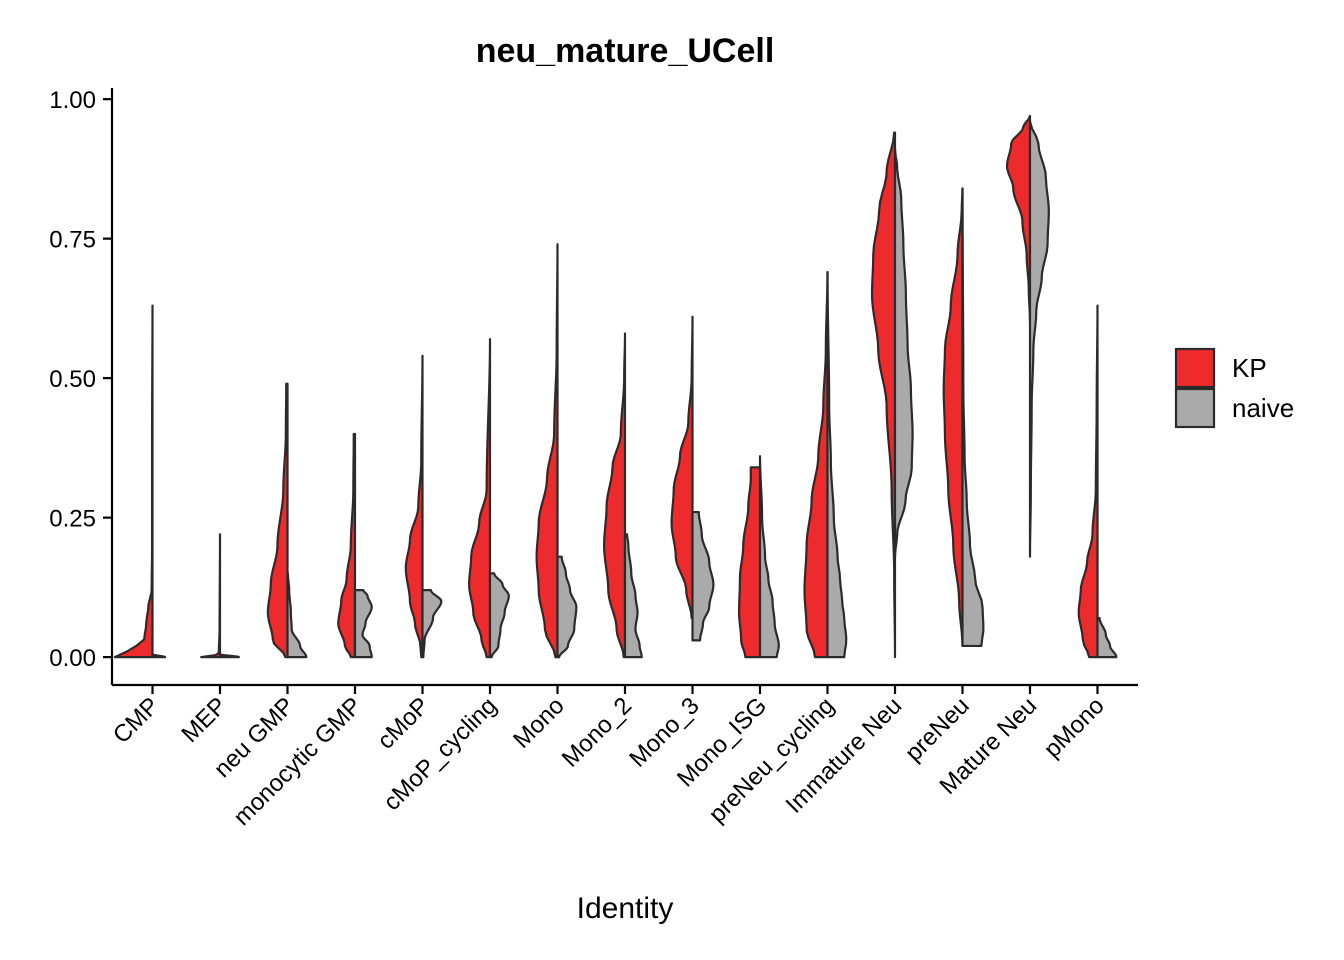  What do you see at coordinates (72, 379) in the screenshot?
I see `y-tick-label: 0.50` at bounding box center [72, 379].